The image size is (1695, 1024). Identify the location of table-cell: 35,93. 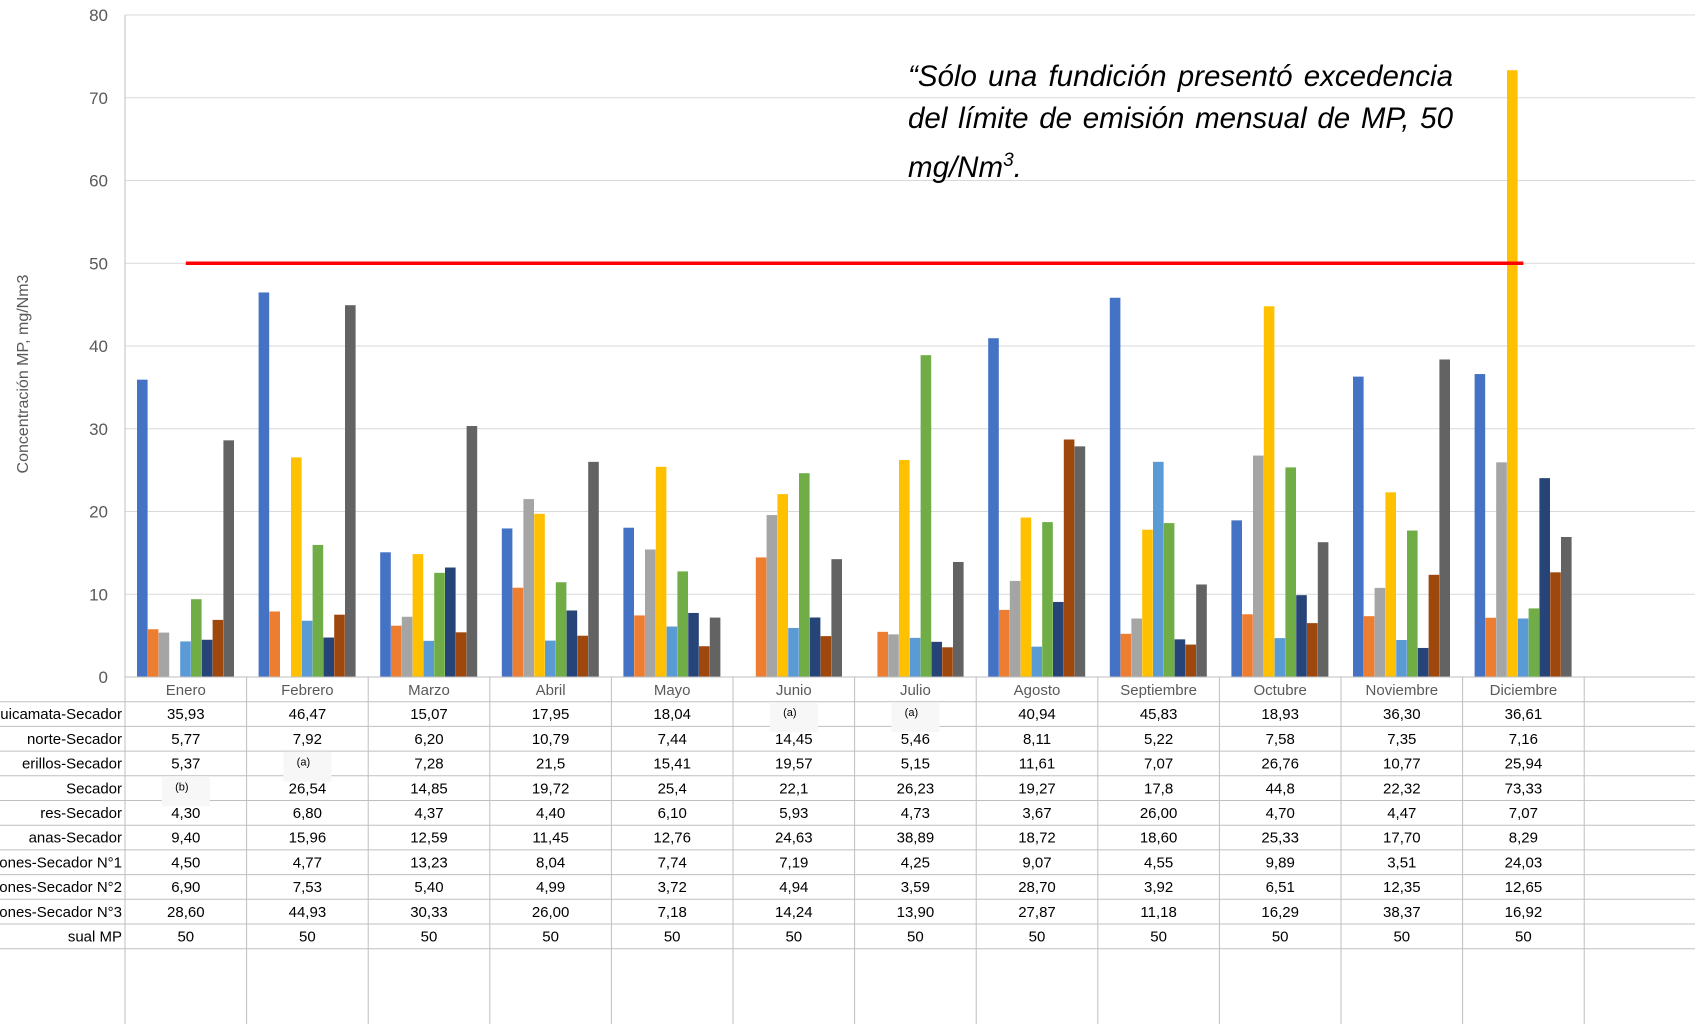
(186, 714).